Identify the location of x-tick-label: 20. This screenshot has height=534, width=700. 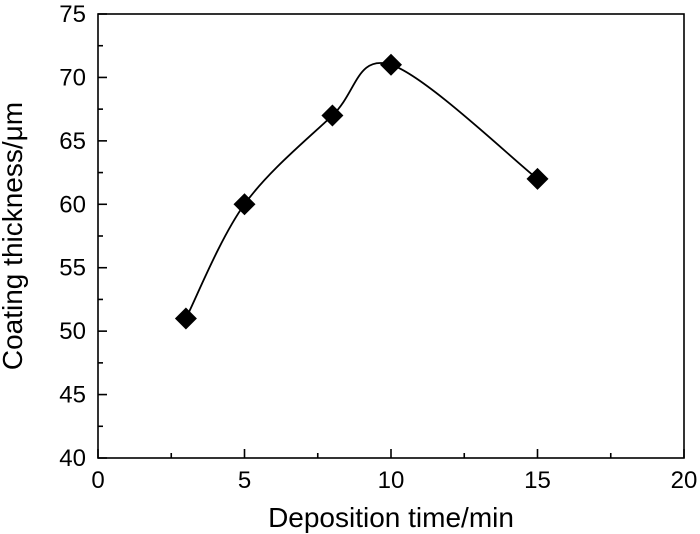
(684, 480).